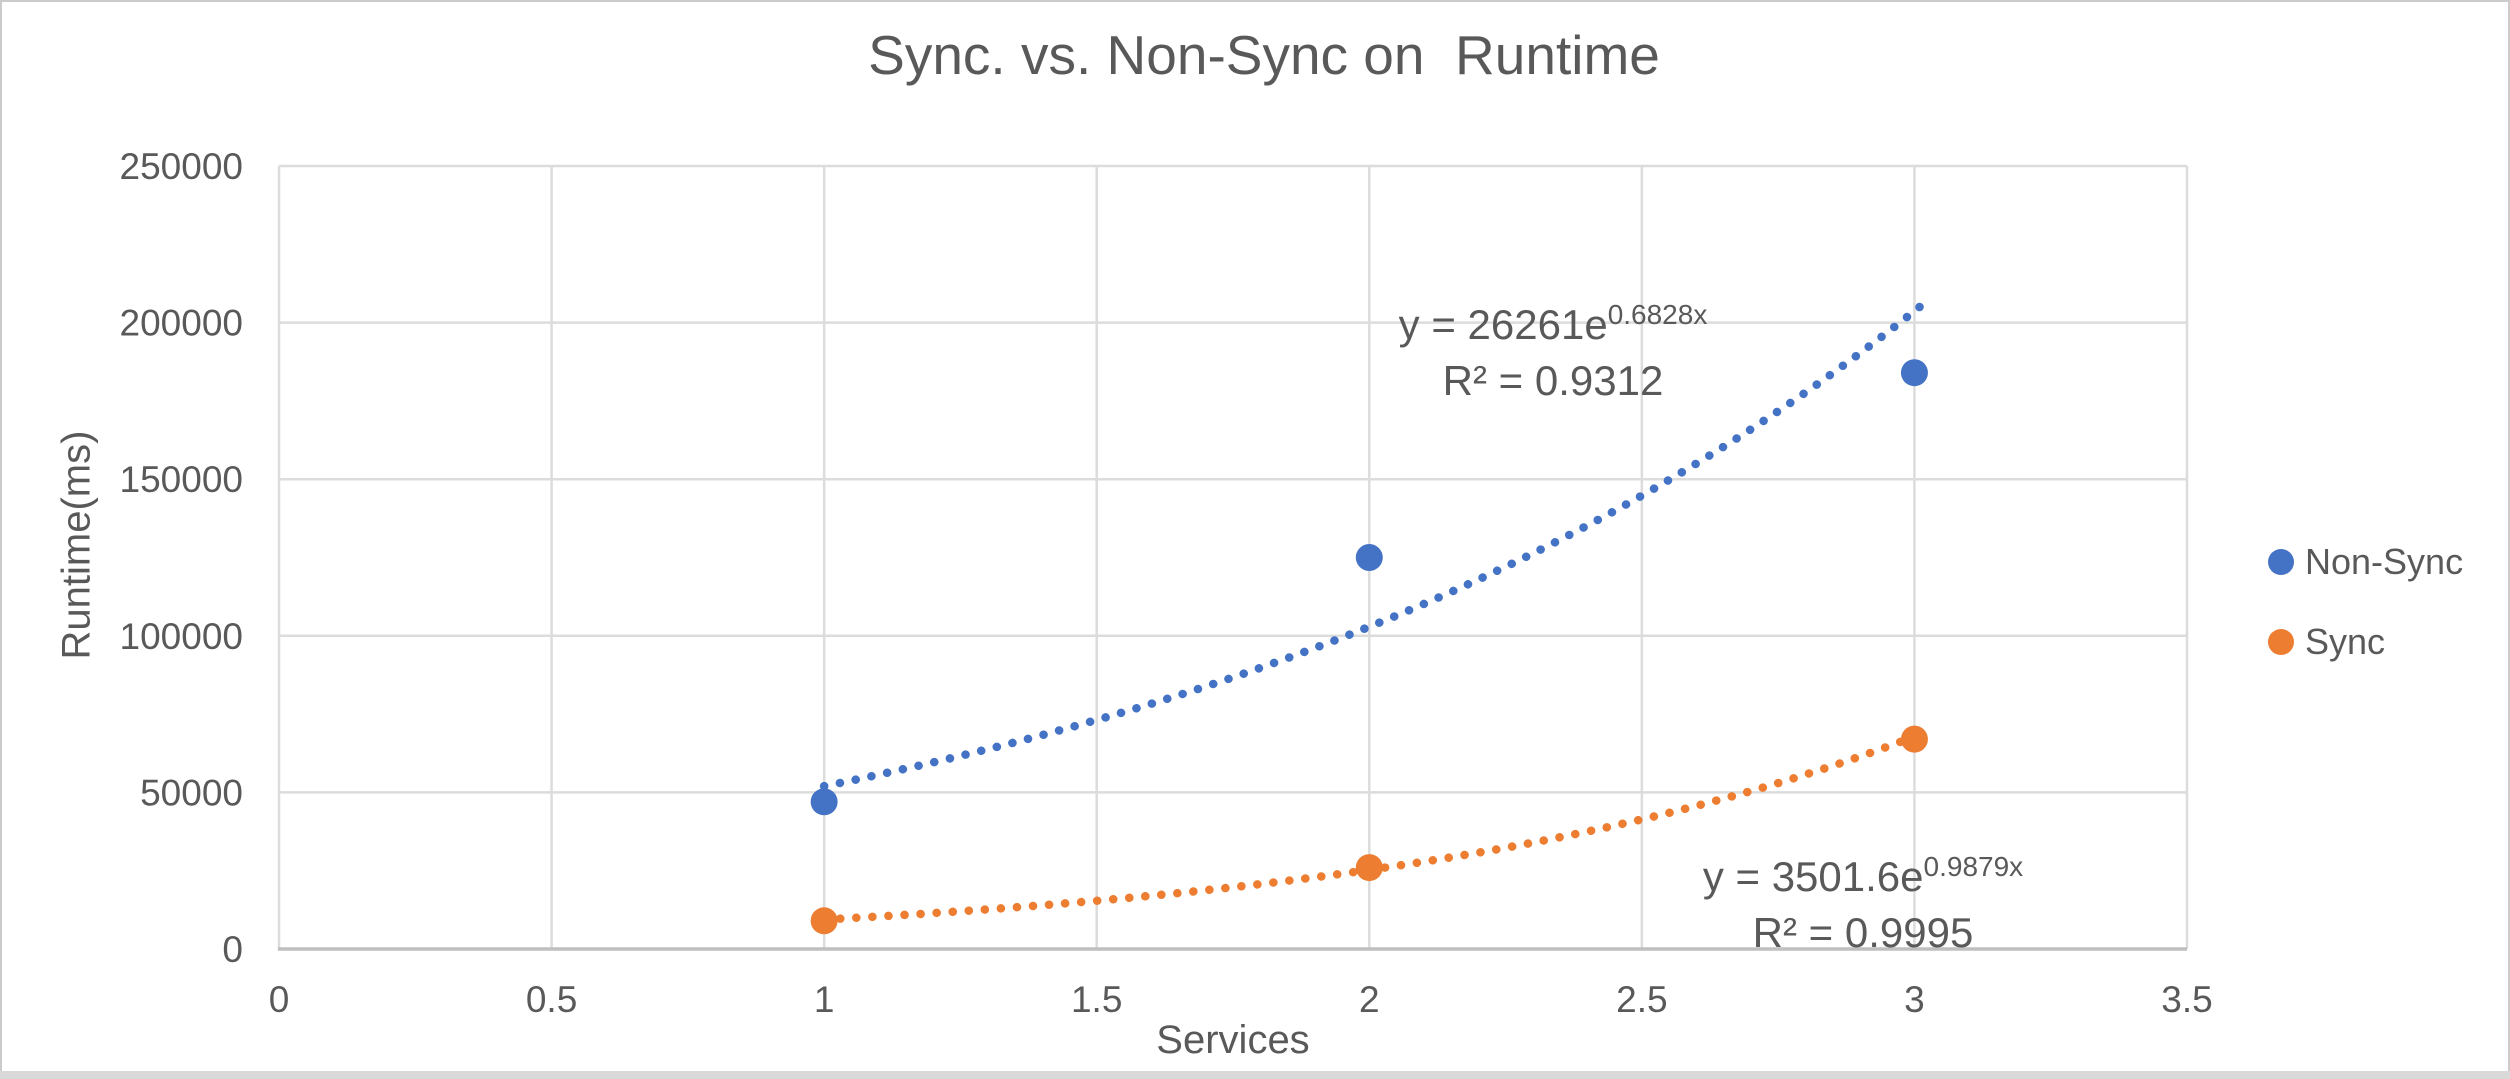 This screenshot has height=1079, width=2510. I want to click on x-tick-label: 2.5, so click(1641, 999).